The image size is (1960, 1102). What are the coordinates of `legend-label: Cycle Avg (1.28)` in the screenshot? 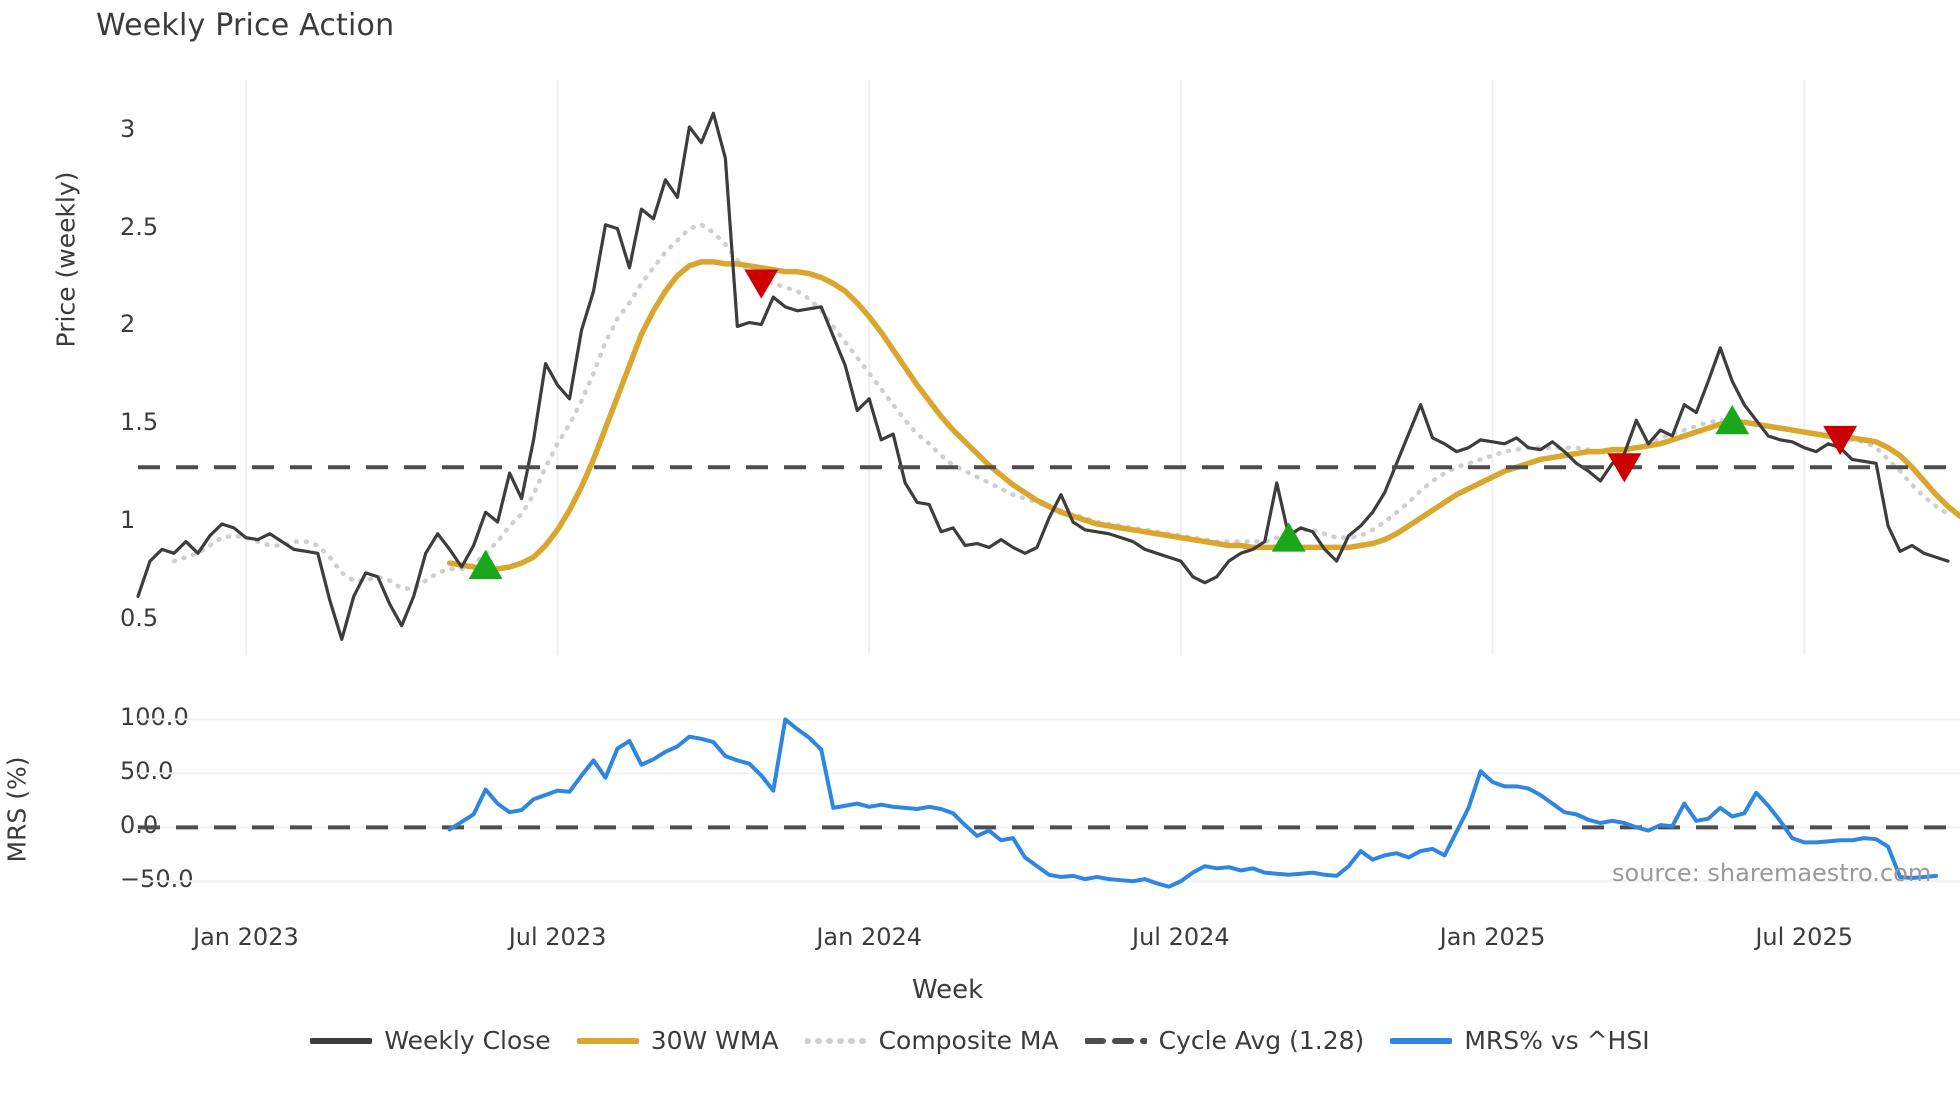 It's located at (1261, 1040).